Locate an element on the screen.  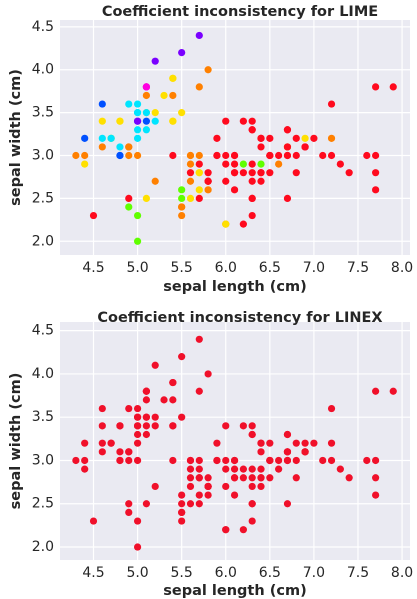
x-tick-label: 7.0 is located at coordinates (314, 573).